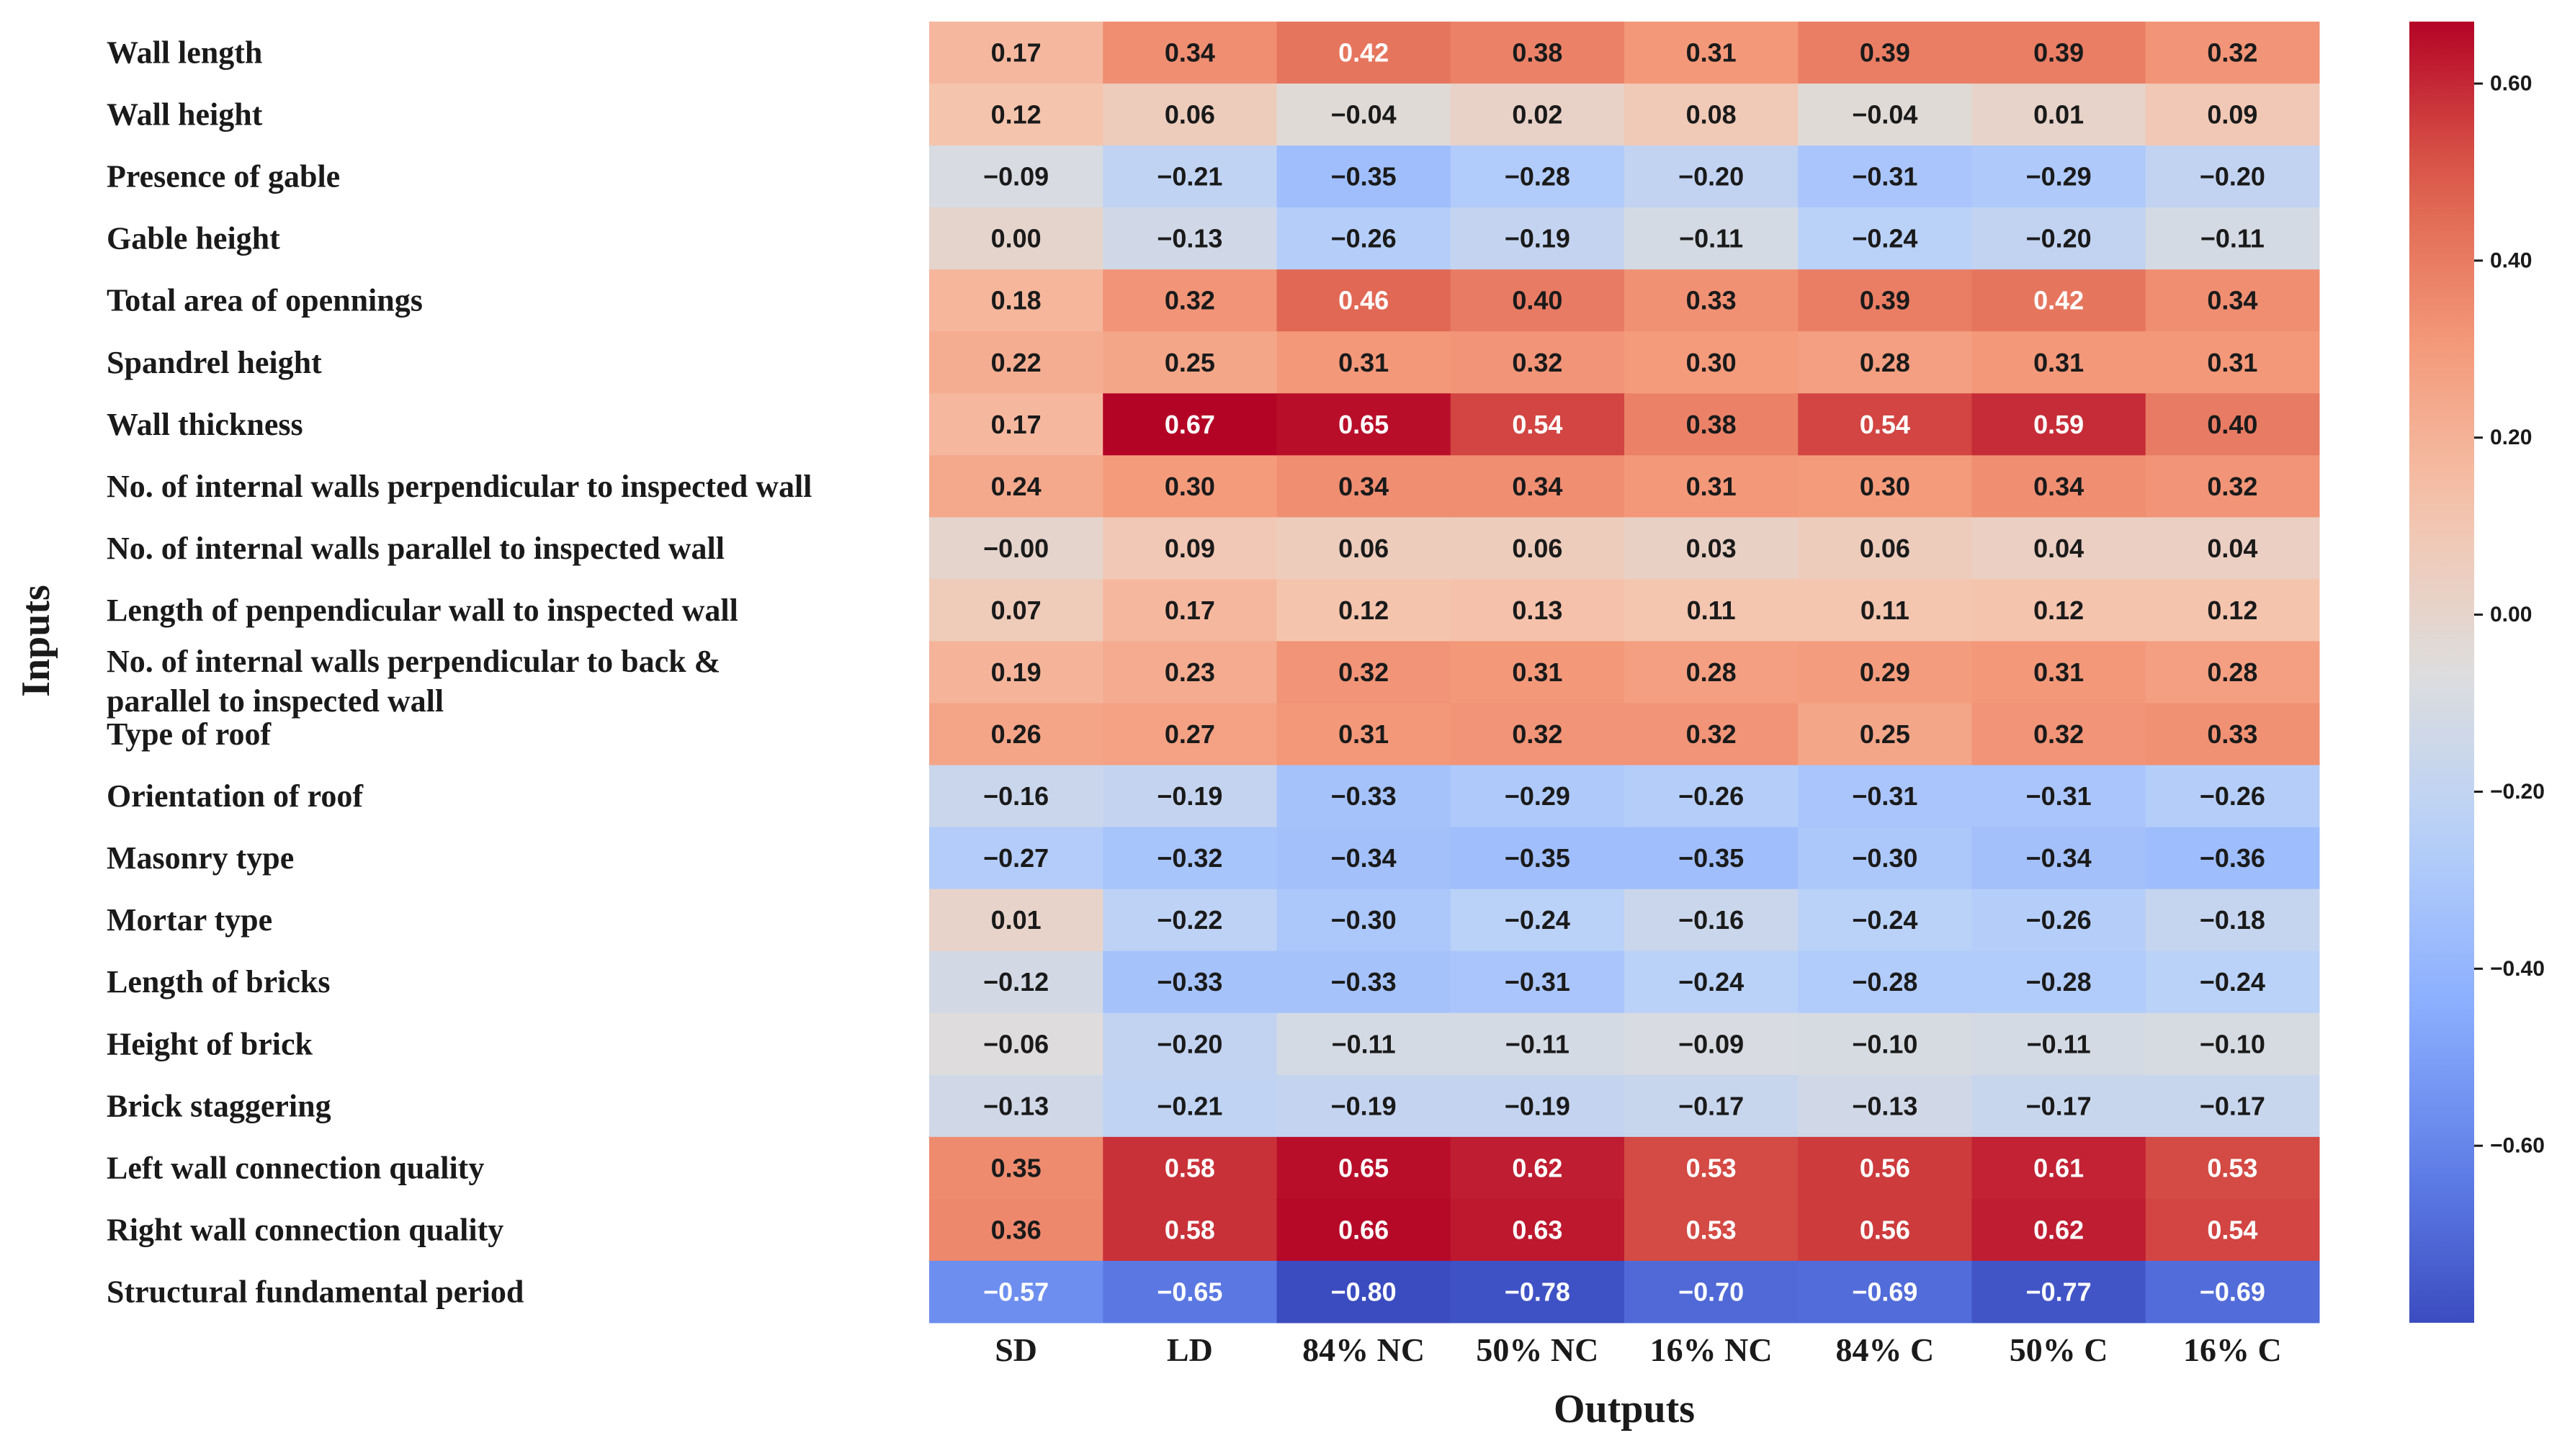 The height and width of the screenshot is (1456, 2557). What do you see at coordinates (1190, 1167) in the screenshot?
I see `cell-value-label: 0.58` at bounding box center [1190, 1167].